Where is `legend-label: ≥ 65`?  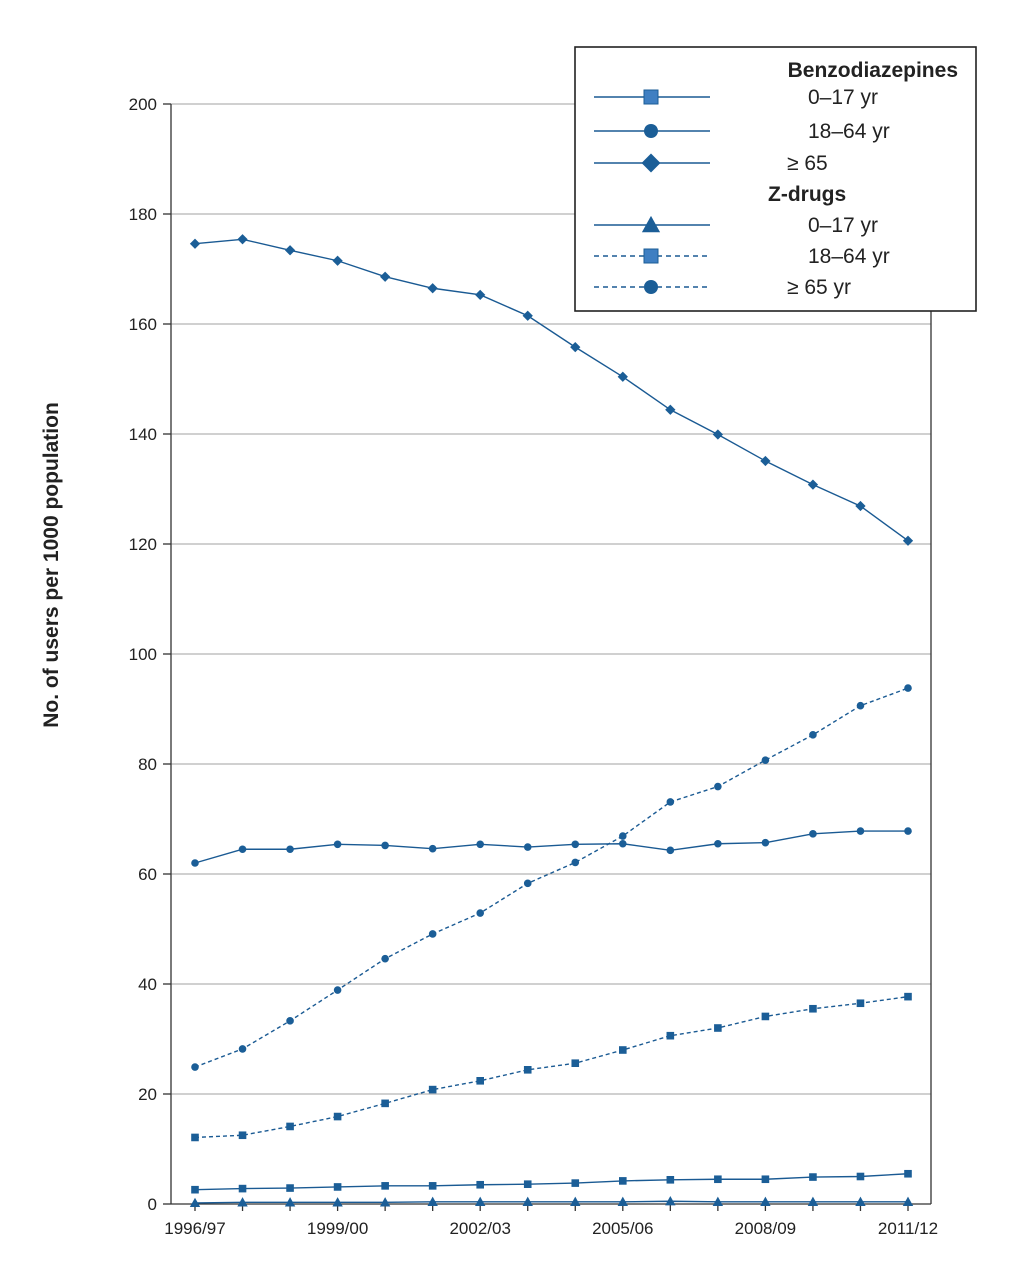 legend-label: ≥ 65 is located at coordinates (807, 163).